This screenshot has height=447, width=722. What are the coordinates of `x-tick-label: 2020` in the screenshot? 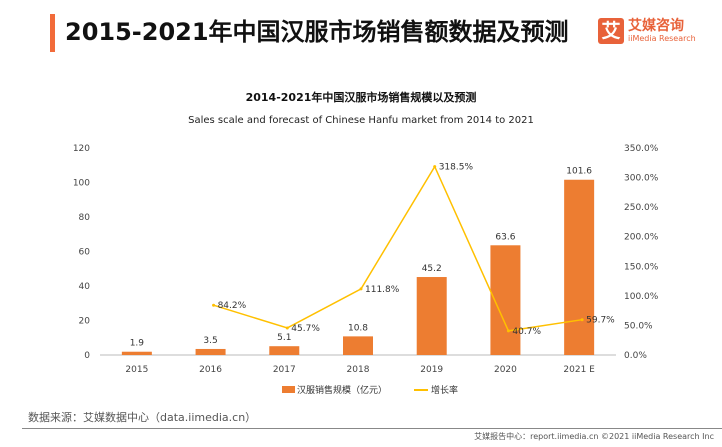 It's located at (505, 370).